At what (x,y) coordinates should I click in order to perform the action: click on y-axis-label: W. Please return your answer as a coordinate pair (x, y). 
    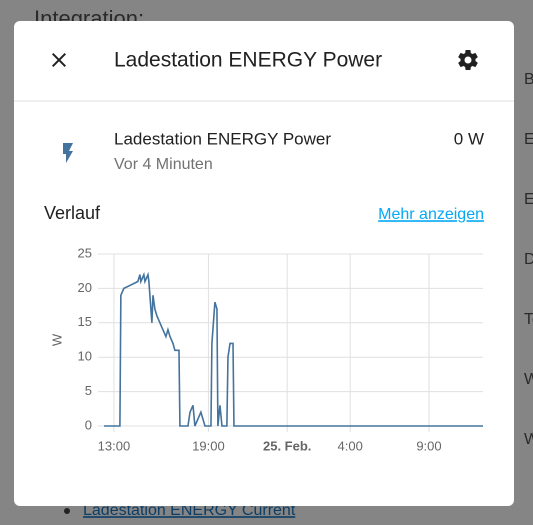
    Looking at the image, I should click on (56, 339).